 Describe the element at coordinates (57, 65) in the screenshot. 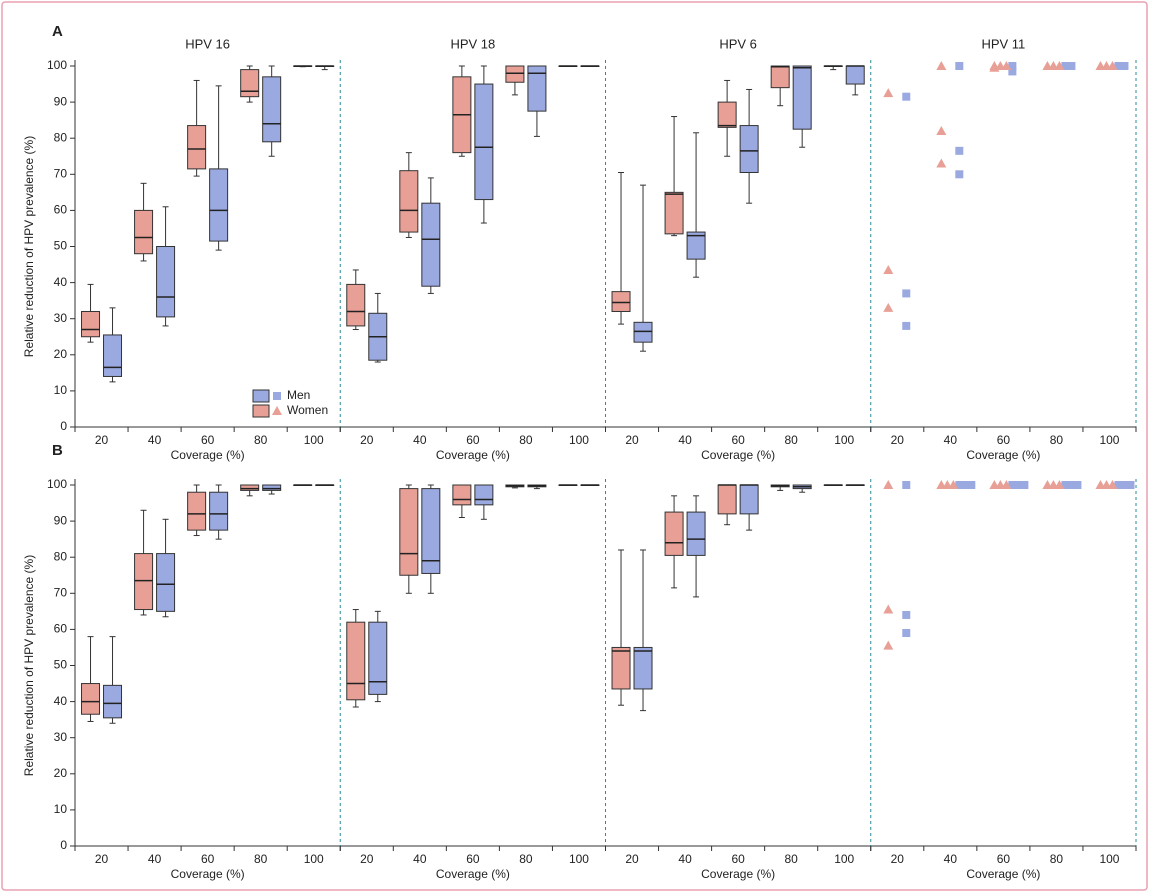

I see `y-tick-label: 100` at that location.